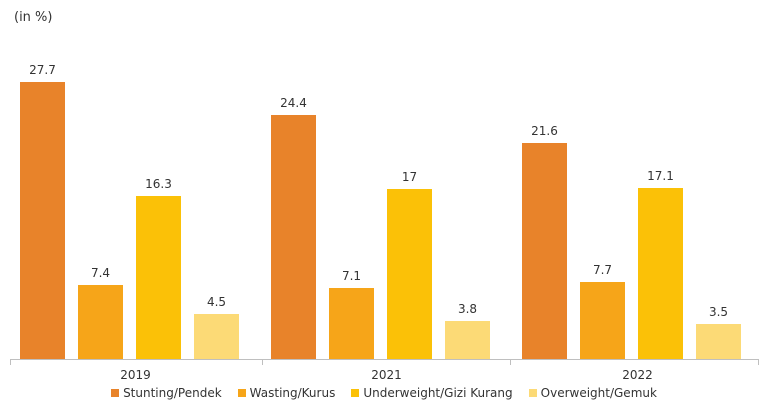 The image size is (768, 408). I want to click on legend-item: Stunting/Pendek, so click(166, 393).